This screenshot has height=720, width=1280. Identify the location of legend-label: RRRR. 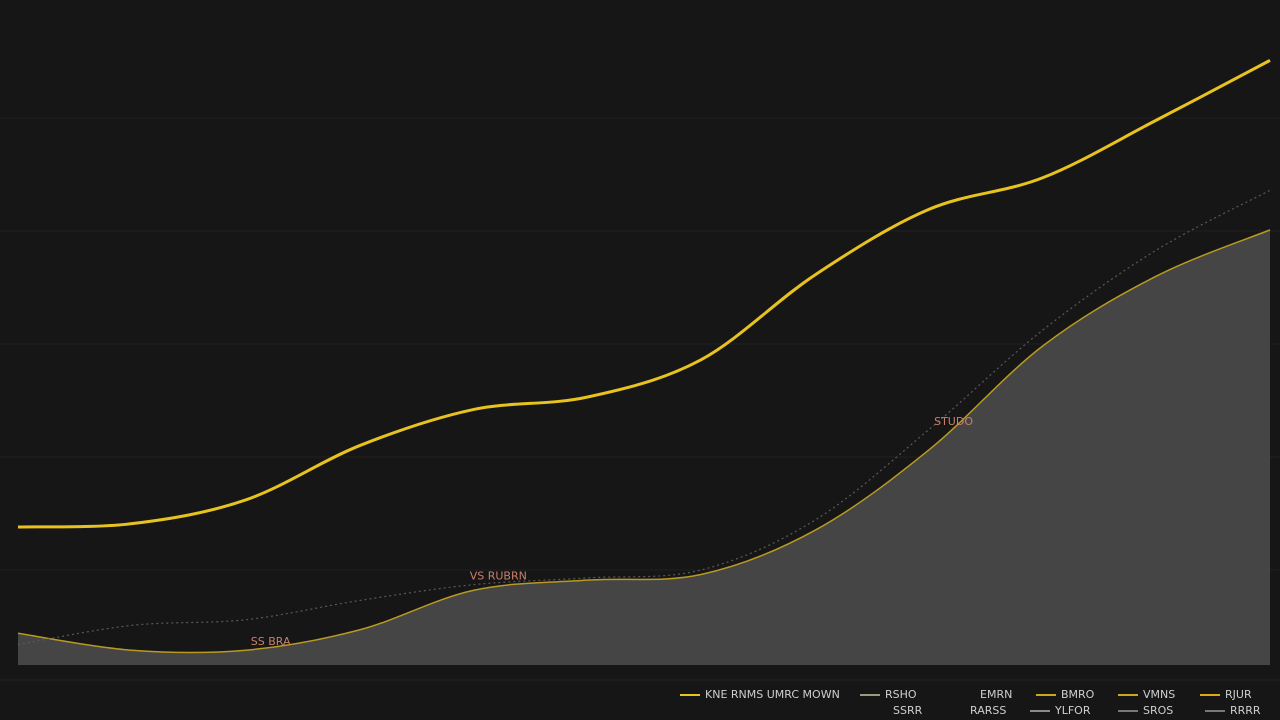
(1245, 710).